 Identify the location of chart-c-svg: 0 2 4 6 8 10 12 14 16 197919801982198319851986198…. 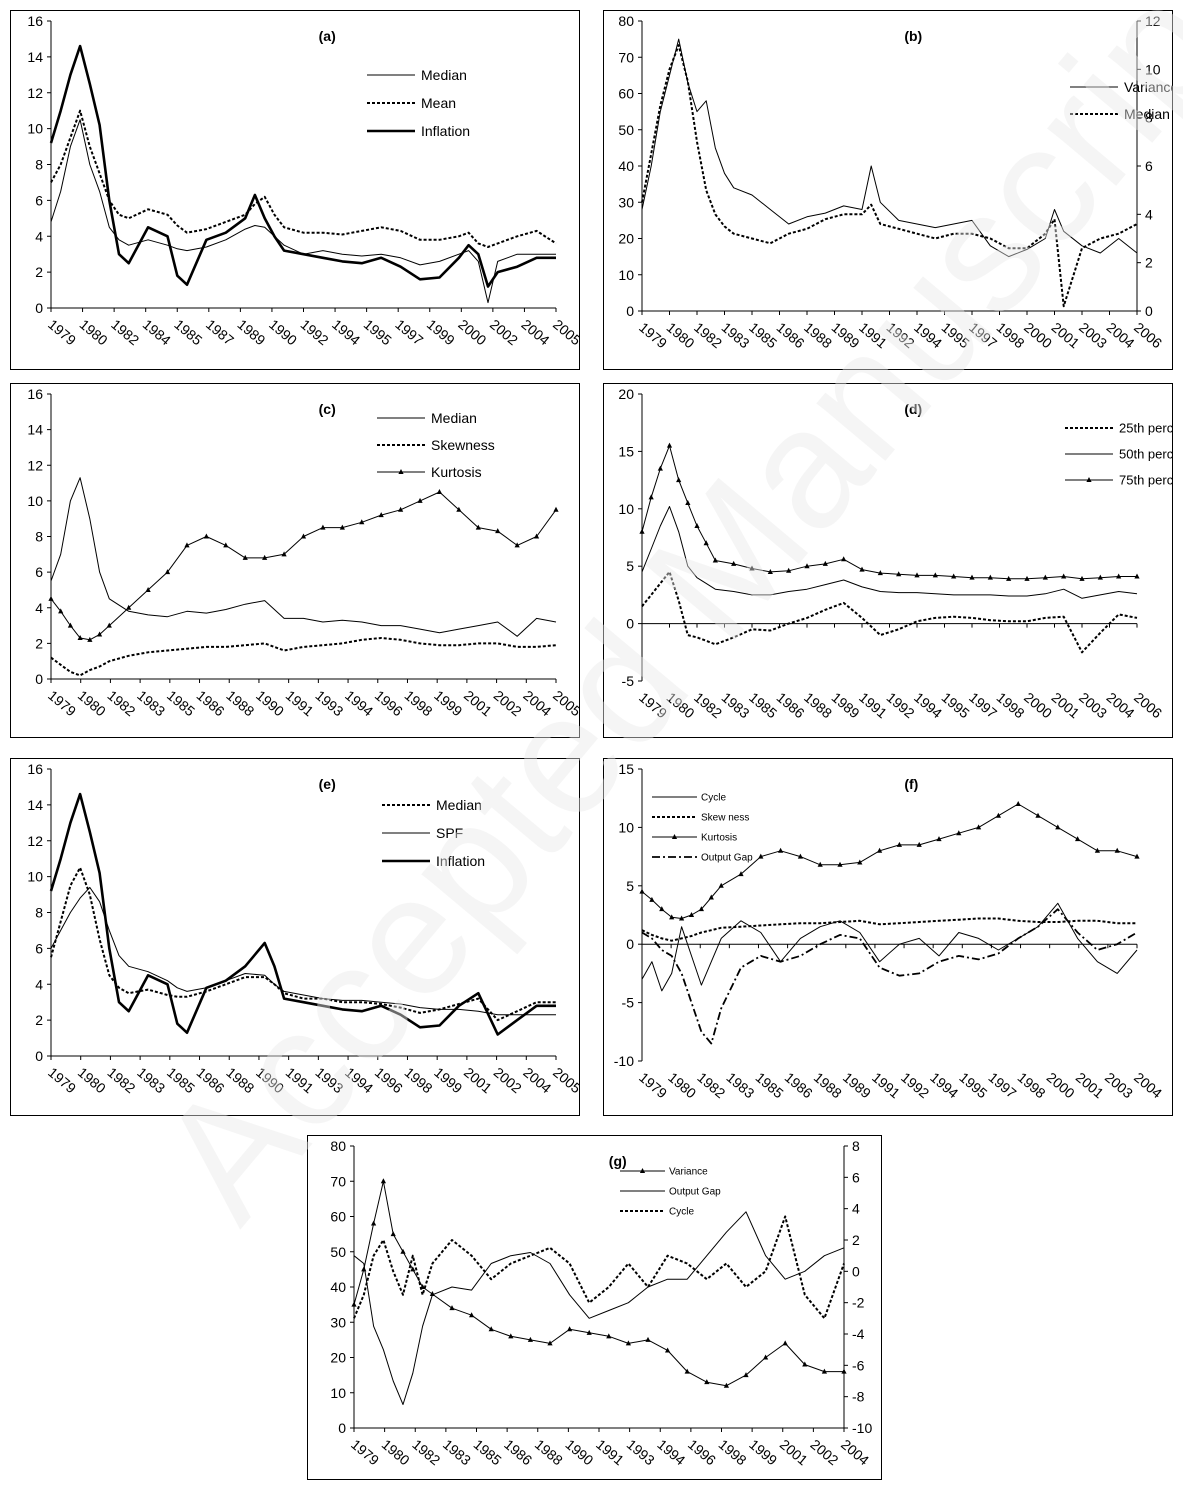
(303, 552).